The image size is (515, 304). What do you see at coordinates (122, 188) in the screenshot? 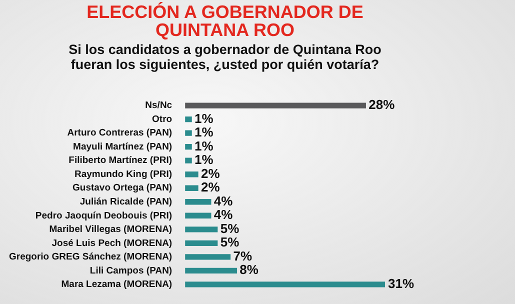
I see `y-tick-label: Gustavo Ortega (PAN)` at bounding box center [122, 188].